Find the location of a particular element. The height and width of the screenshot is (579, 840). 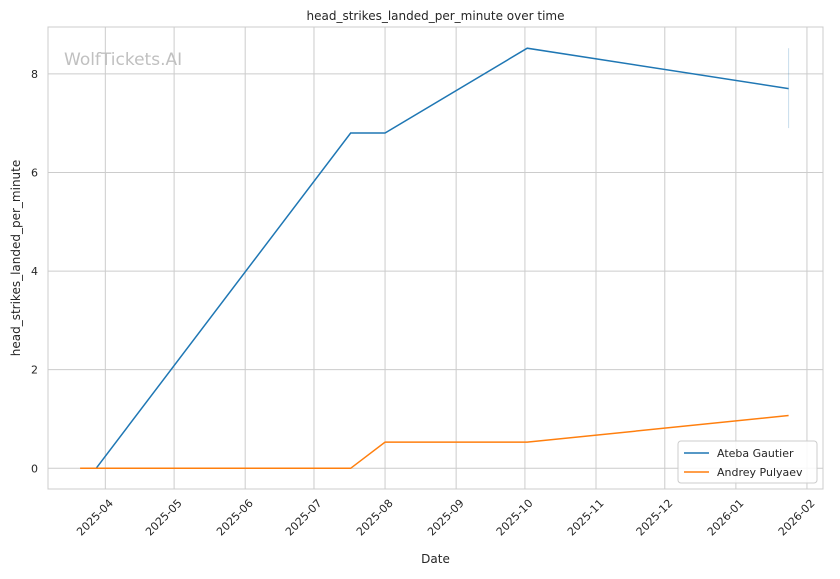

x-axis-label: Date is located at coordinates (435, 559).